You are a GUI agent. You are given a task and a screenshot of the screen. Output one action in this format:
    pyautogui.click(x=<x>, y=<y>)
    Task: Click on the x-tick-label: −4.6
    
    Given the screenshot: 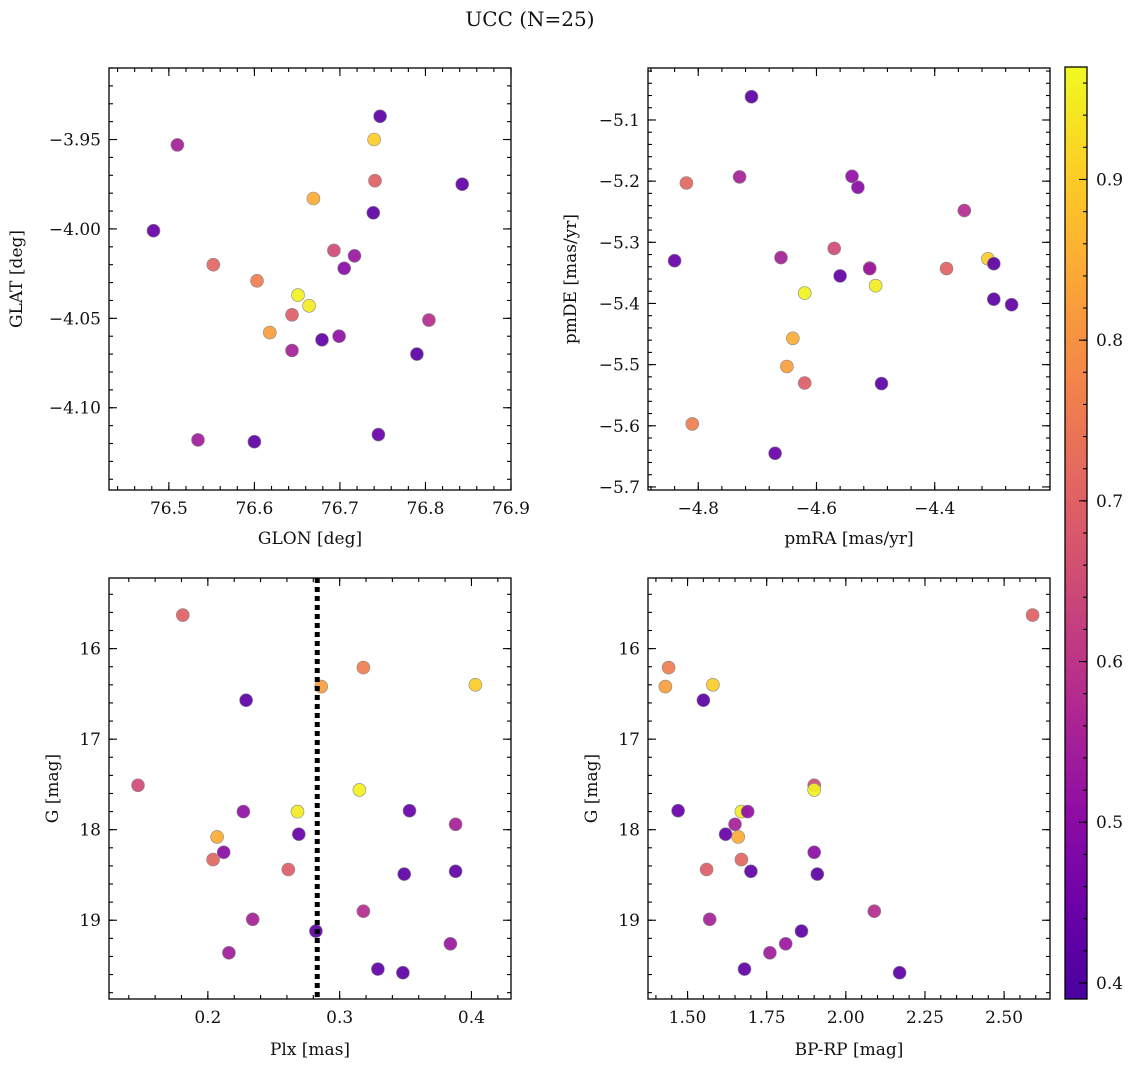 What is the action you would take?
    pyautogui.click(x=816, y=509)
    